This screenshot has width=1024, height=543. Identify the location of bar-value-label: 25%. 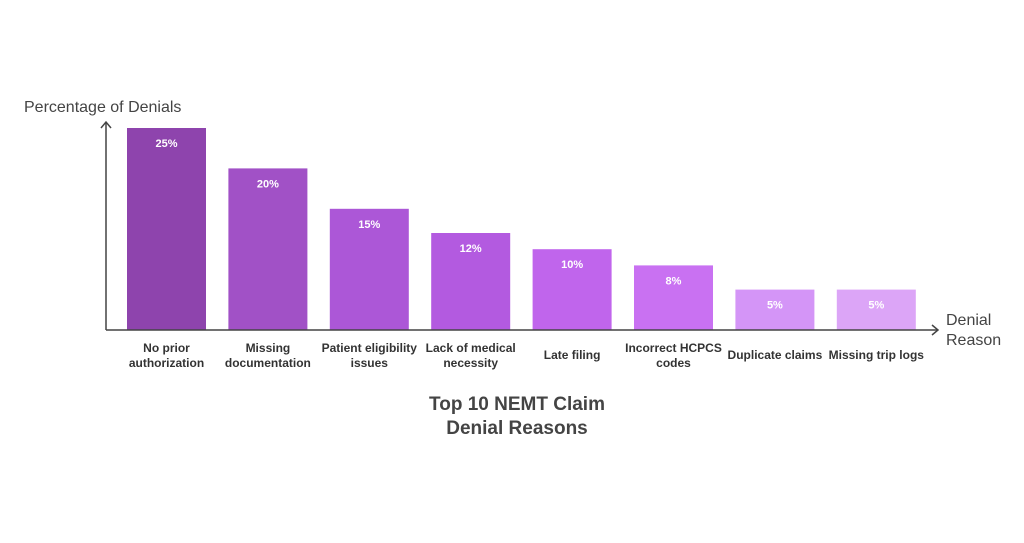
(166, 144).